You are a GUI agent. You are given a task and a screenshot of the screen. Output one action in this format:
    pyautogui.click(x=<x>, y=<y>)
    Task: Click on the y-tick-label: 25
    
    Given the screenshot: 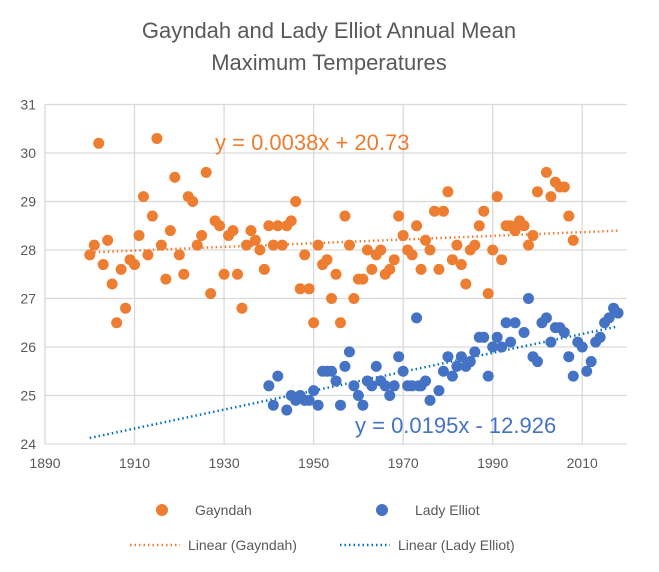 What is the action you would take?
    pyautogui.click(x=28, y=396)
    